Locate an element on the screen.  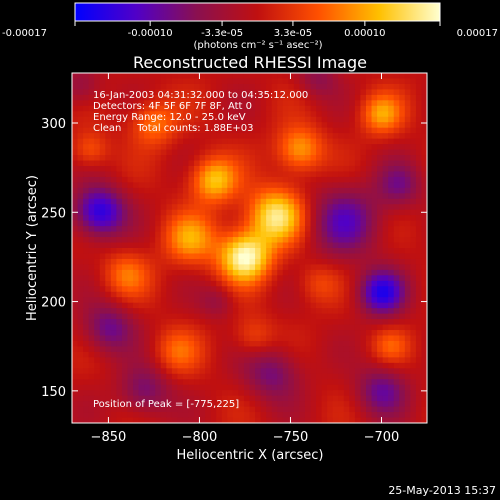
colorbar-tick-label: -0.00017 is located at coordinates (24, 33).